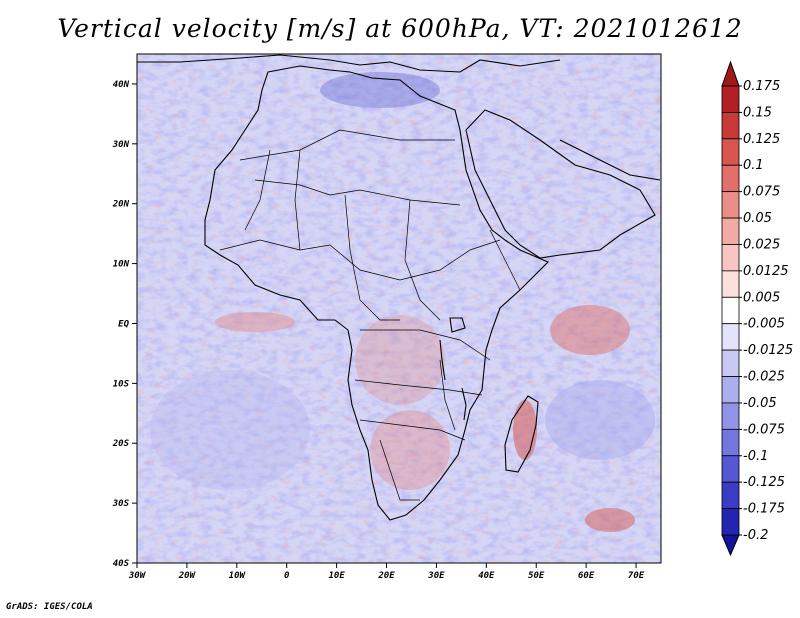  Describe the element at coordinates (757, 218) in the screenshot. I see `colorbar-label: 0.05` at that location.